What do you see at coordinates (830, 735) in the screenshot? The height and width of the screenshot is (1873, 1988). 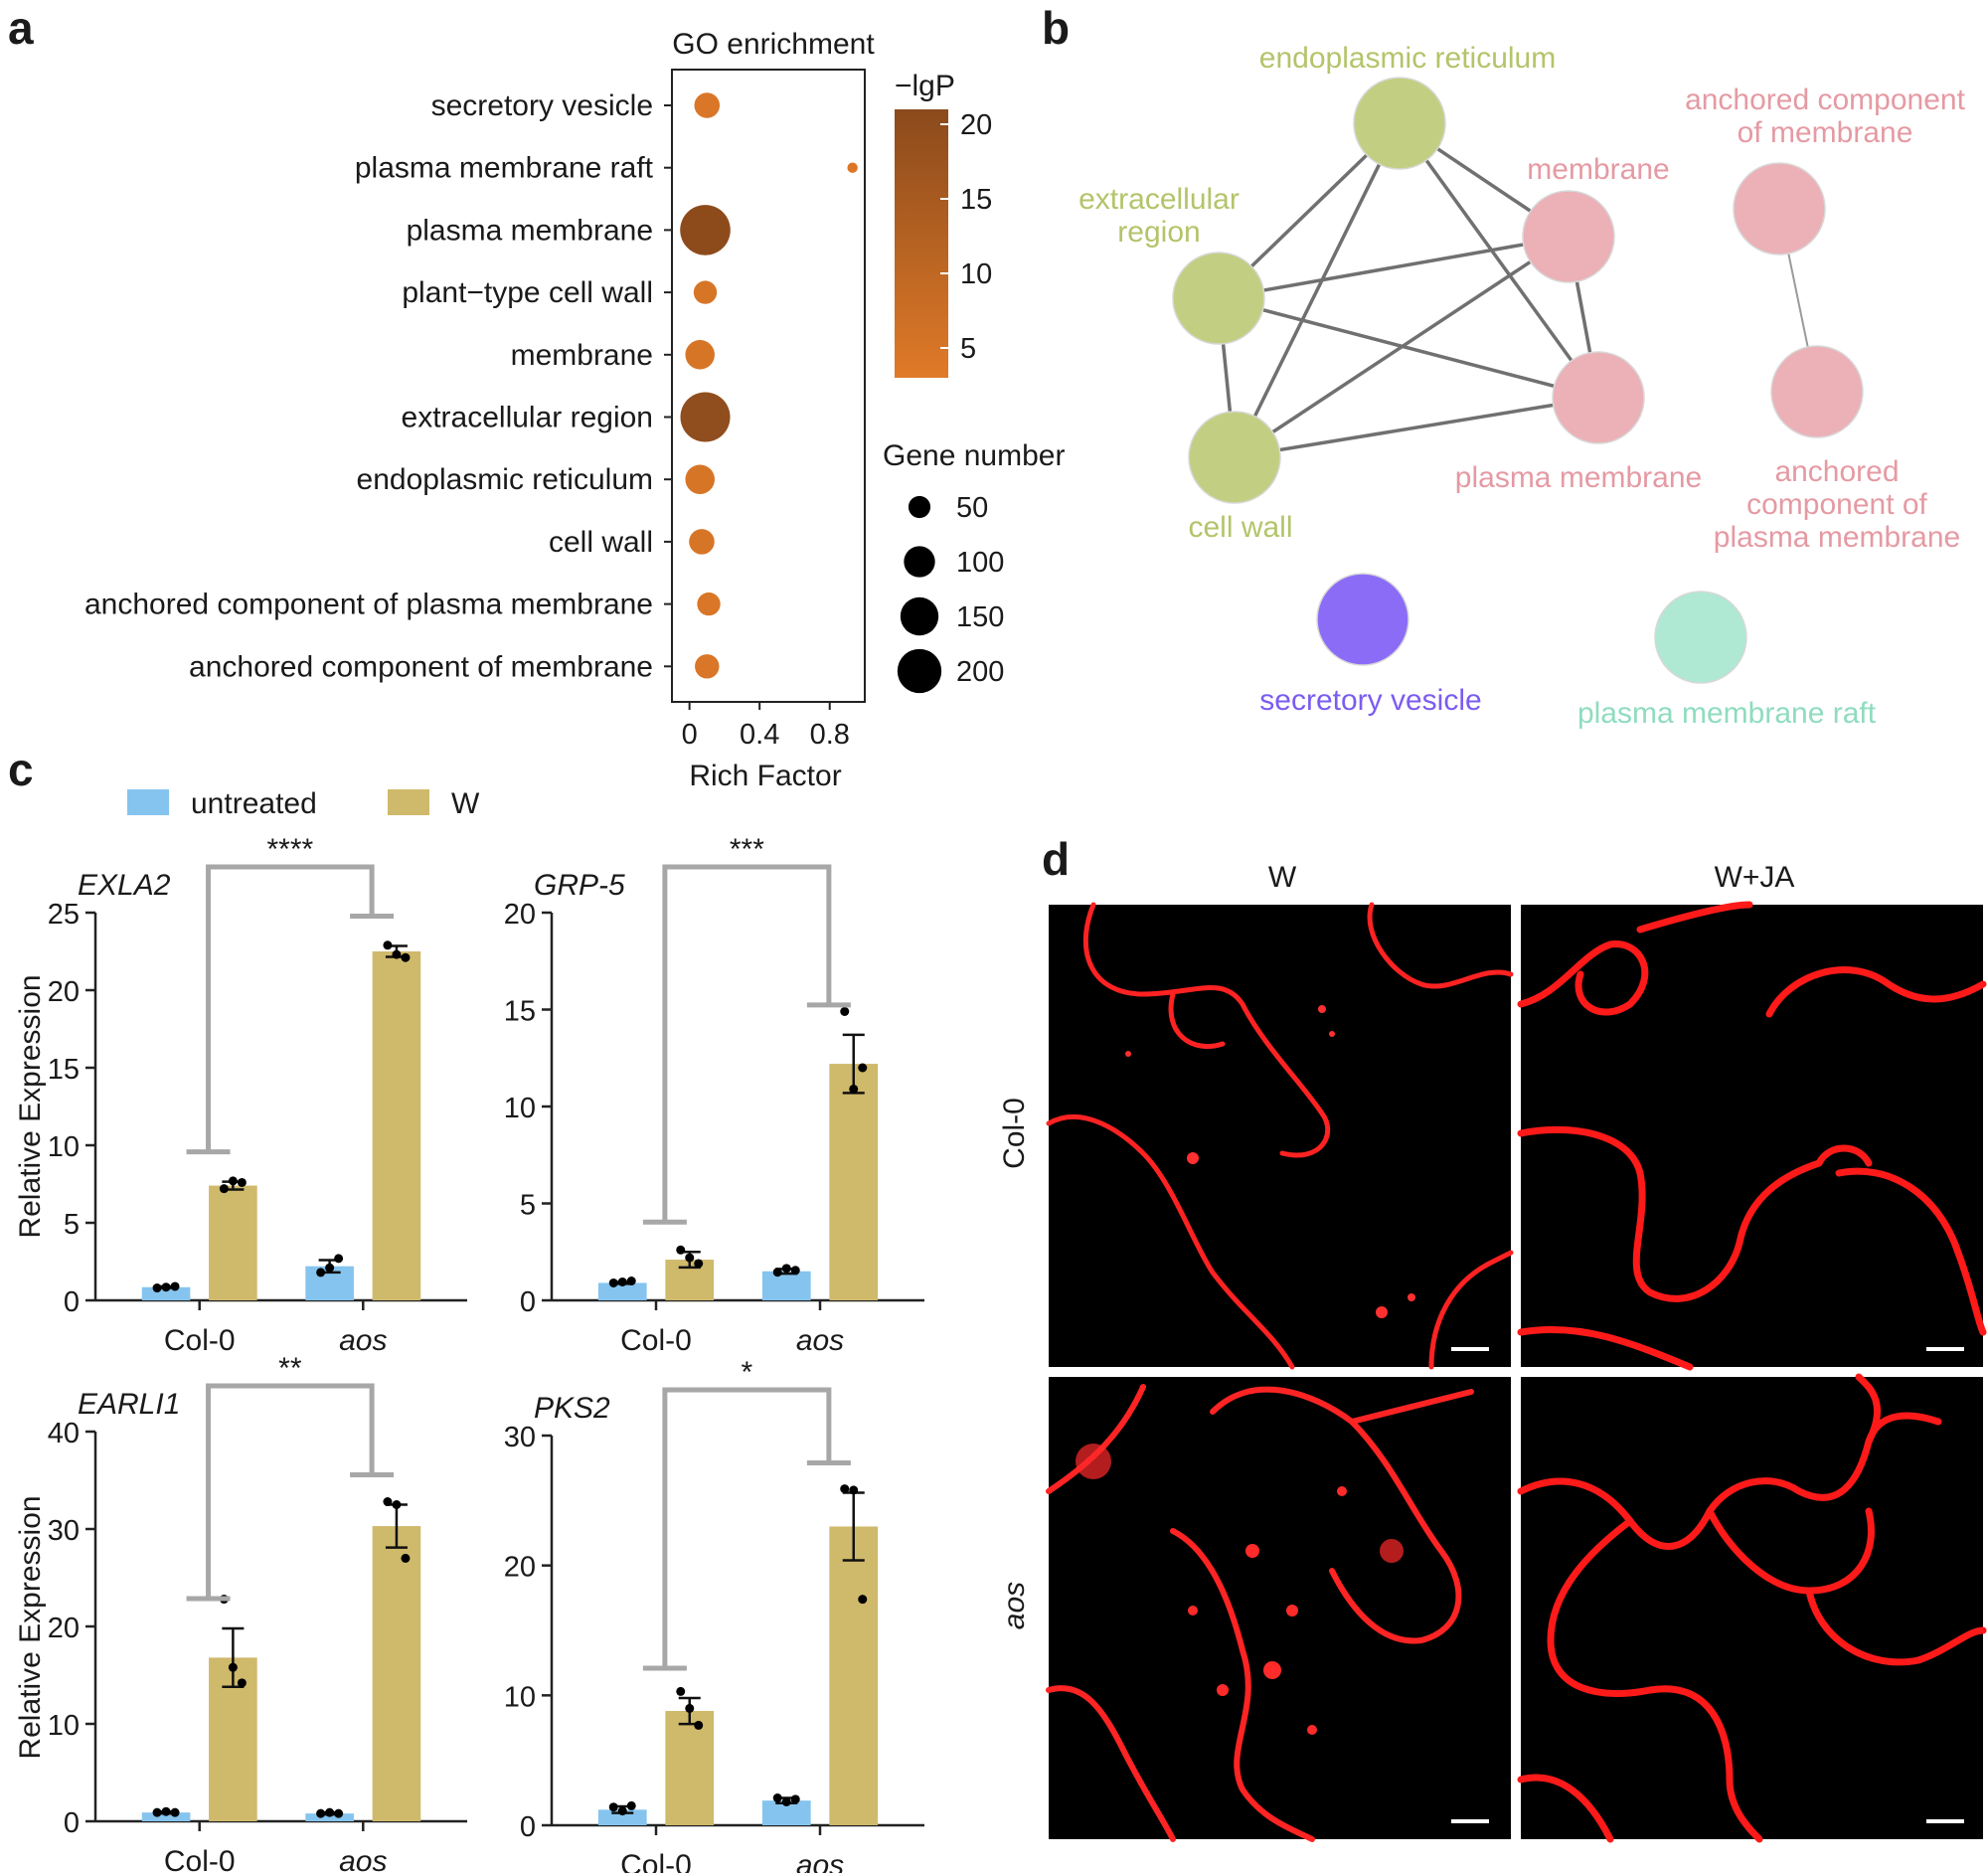 I see `x-tick-label: 0.8` at bounding box center [830, 735].